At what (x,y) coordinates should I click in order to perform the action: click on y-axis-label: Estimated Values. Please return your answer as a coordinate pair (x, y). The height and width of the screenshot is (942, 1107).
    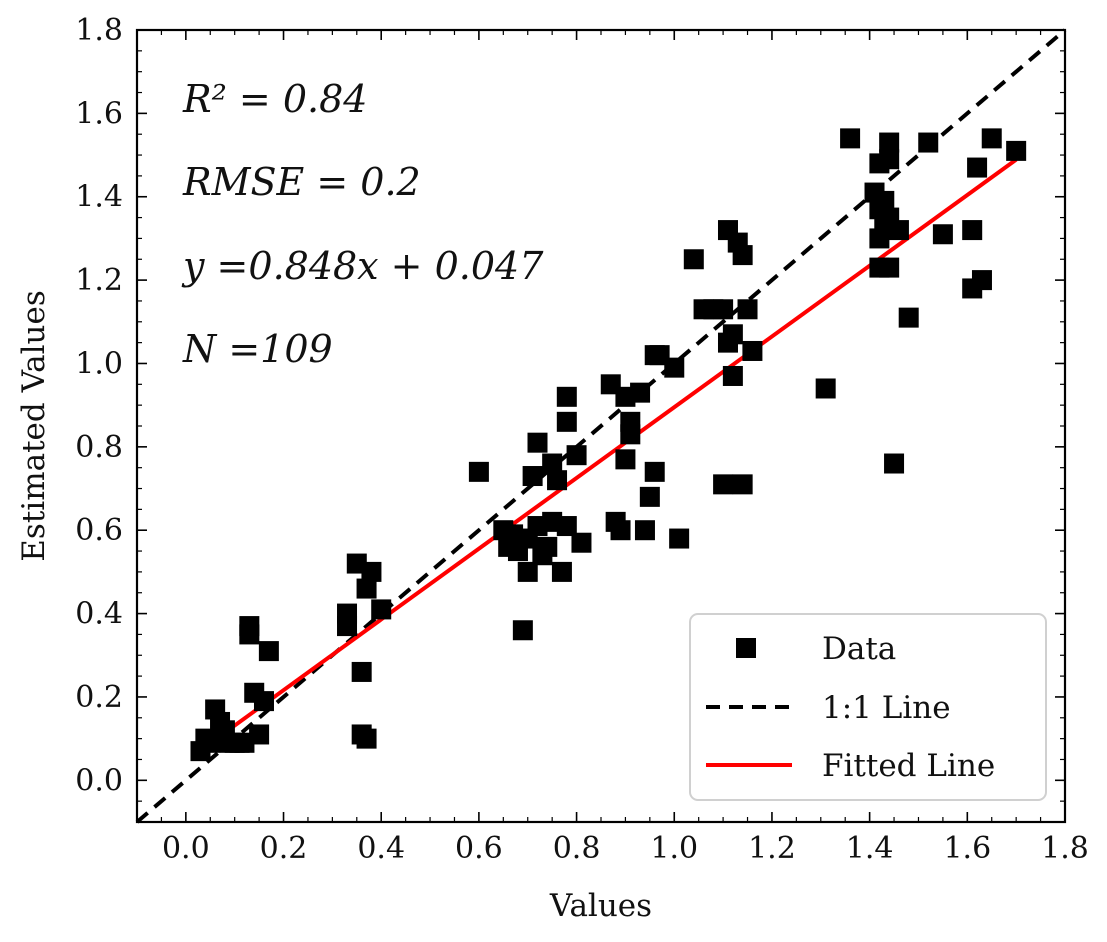
    Looking at the image, I should click on (34, 425).